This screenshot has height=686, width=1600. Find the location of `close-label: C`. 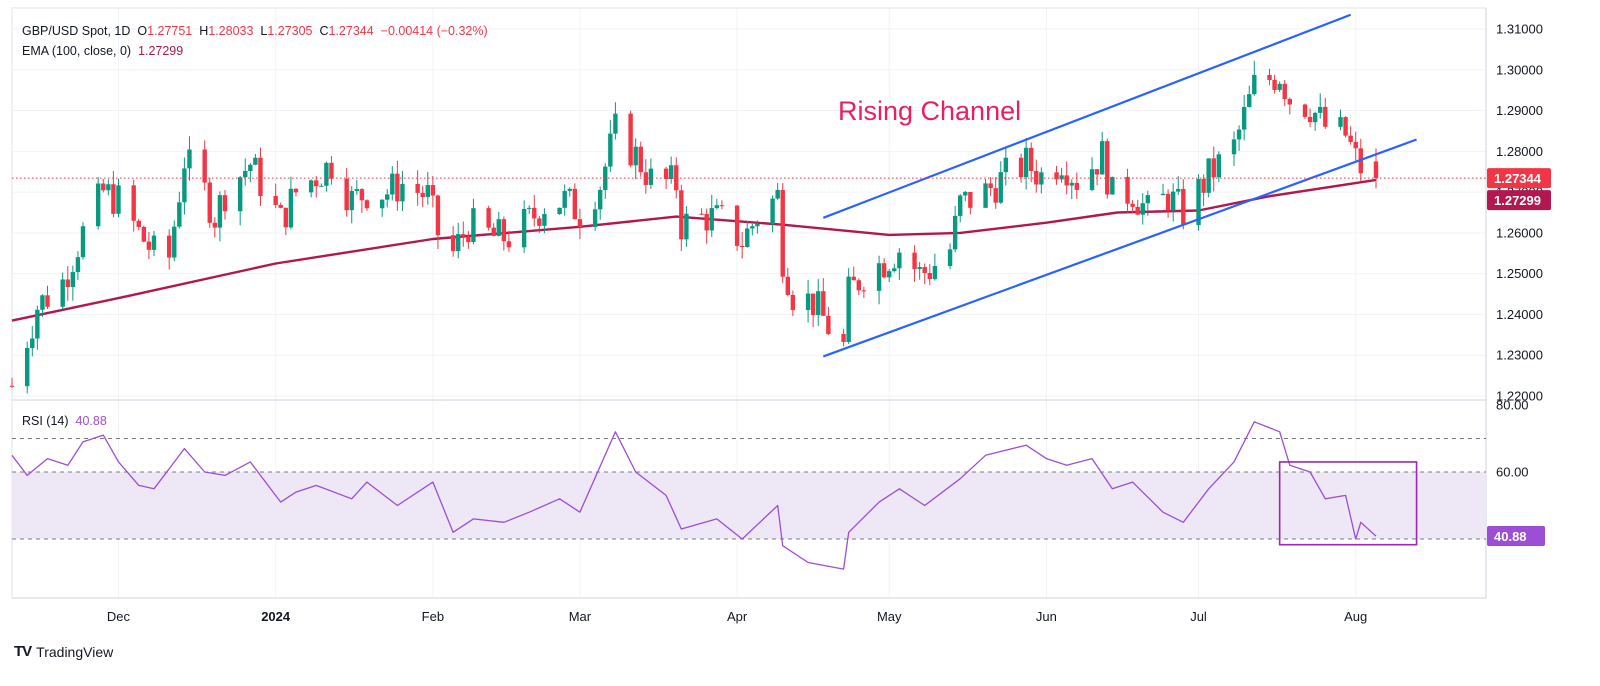

close-label: C is located at coordinates (324, 31).